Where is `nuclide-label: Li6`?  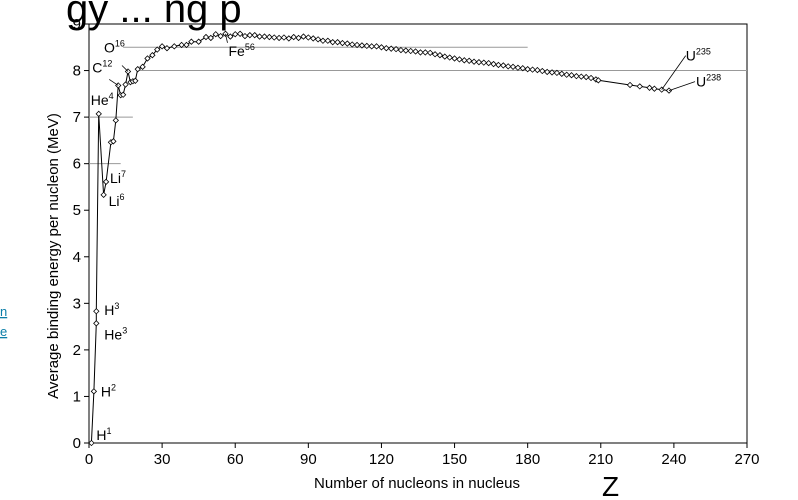
nuclide-label: Li6 is located at coordinates (117, 200).